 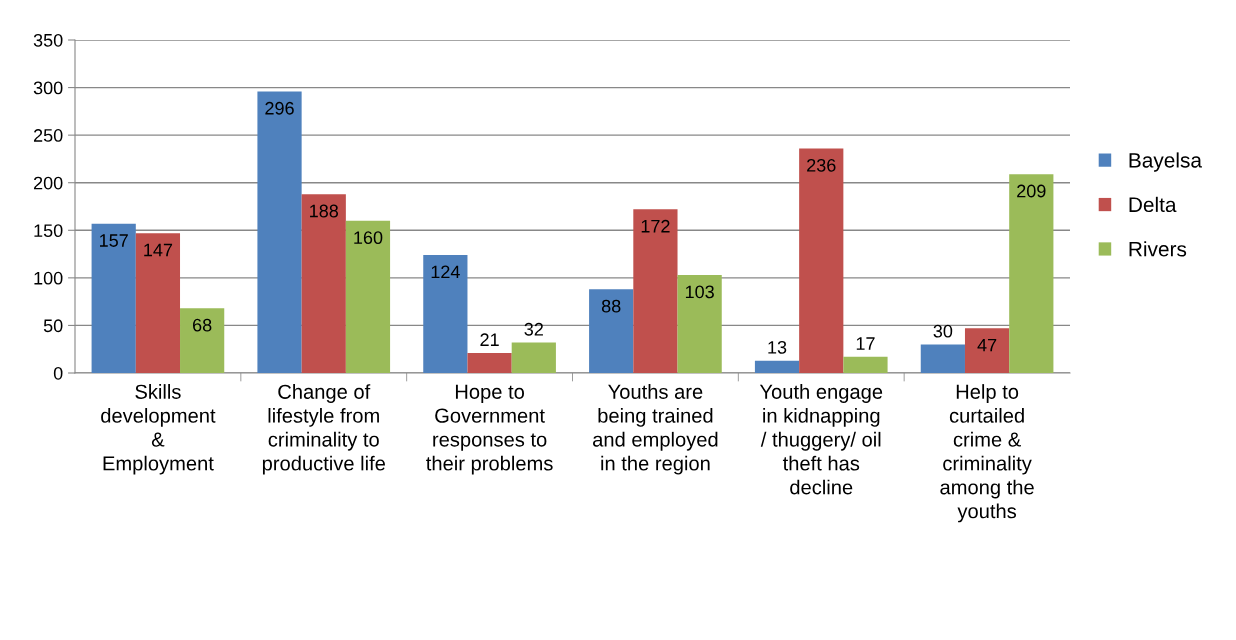 I want to click on data-label: 88, so click(x=611, y=306).